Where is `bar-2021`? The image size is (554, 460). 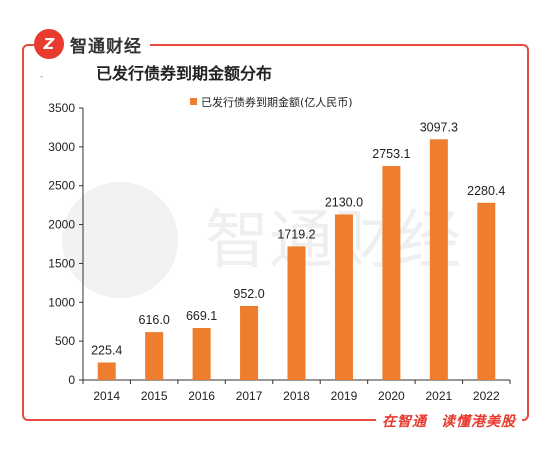
bar-2021 is located at coordinates (438, 259).